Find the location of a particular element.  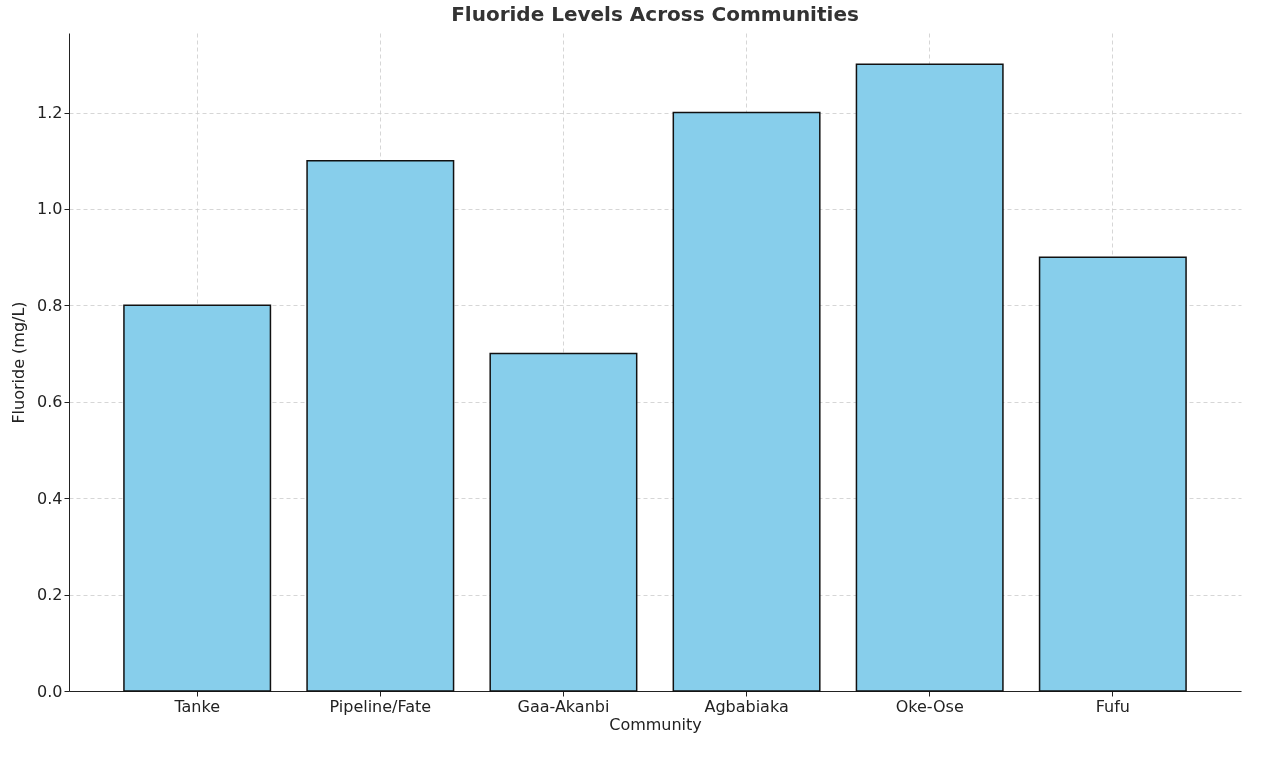

chart-title: Fluoride Levels Across Communities is located at coordinates (655, 14).